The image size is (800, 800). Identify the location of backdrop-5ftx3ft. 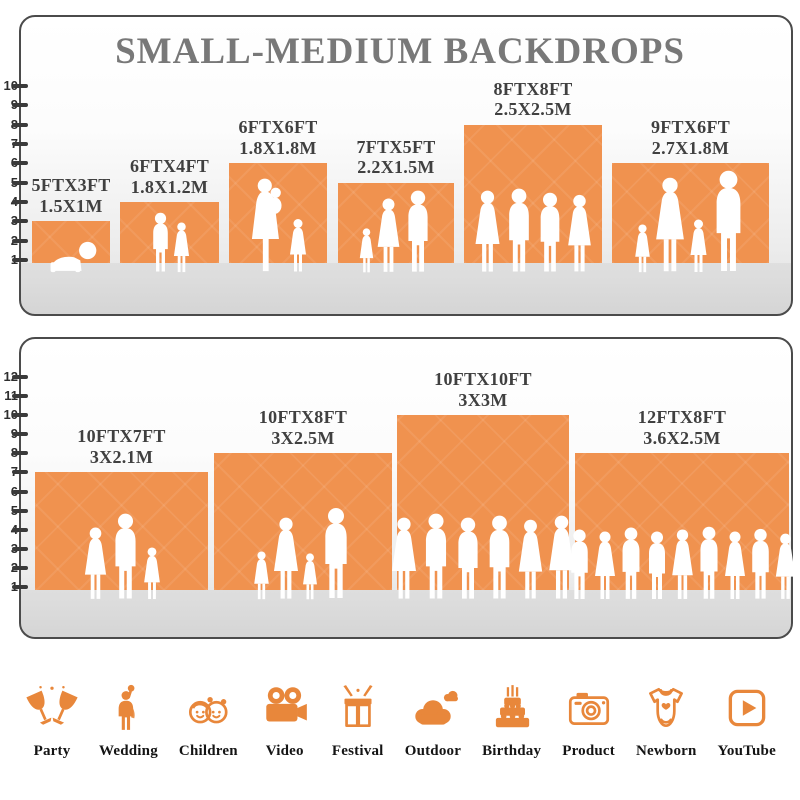
(71, 242).